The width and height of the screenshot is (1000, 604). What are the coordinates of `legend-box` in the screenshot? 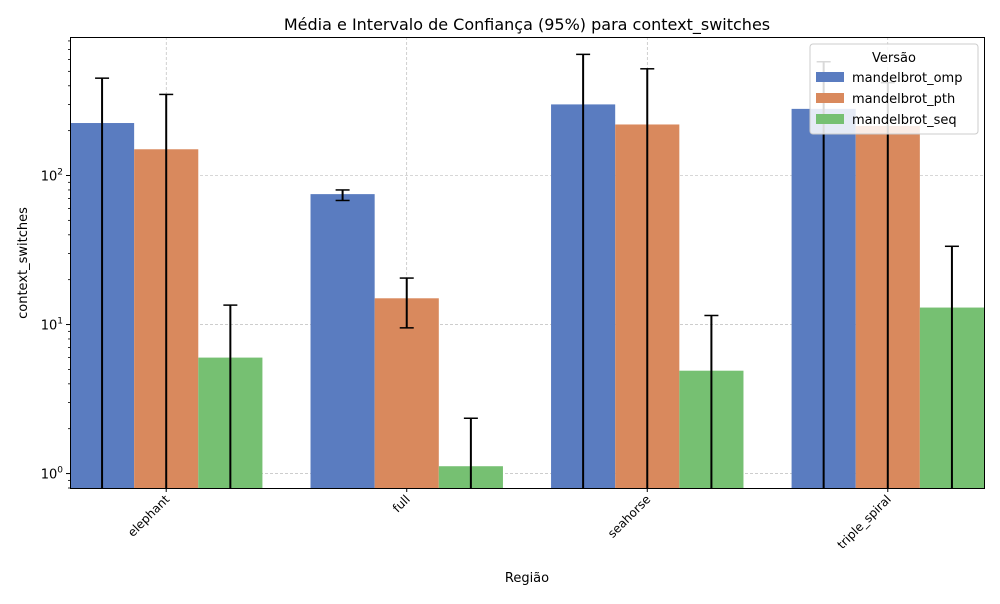 It's located at (894, 89).